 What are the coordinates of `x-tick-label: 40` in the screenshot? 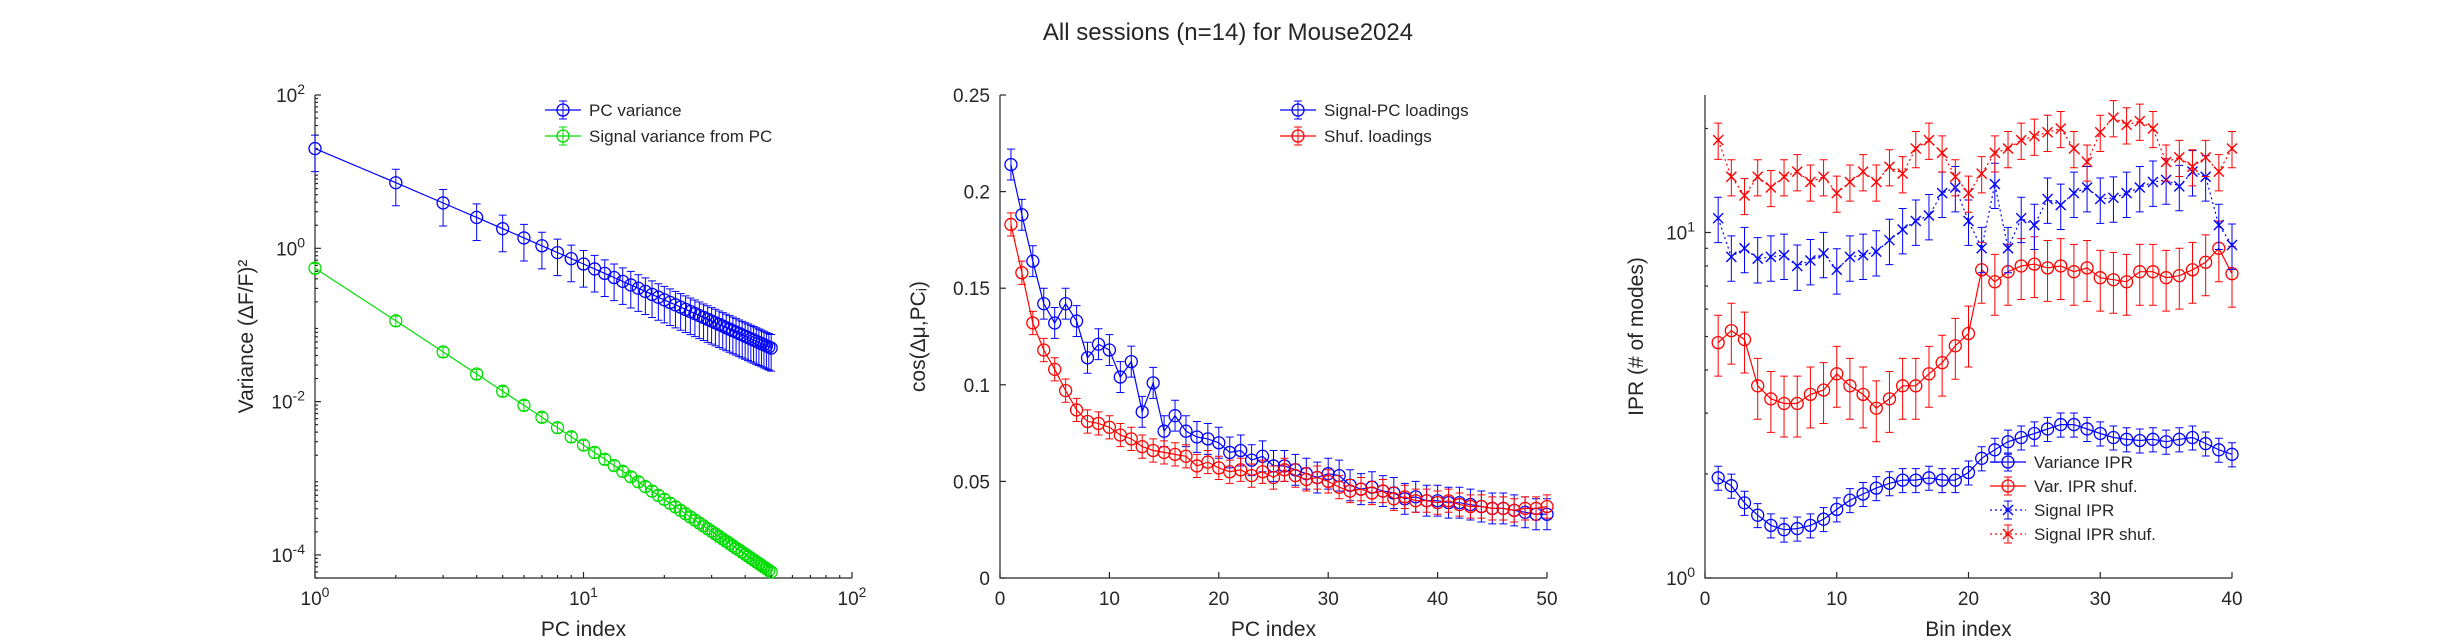 It's located at (2231, 599).